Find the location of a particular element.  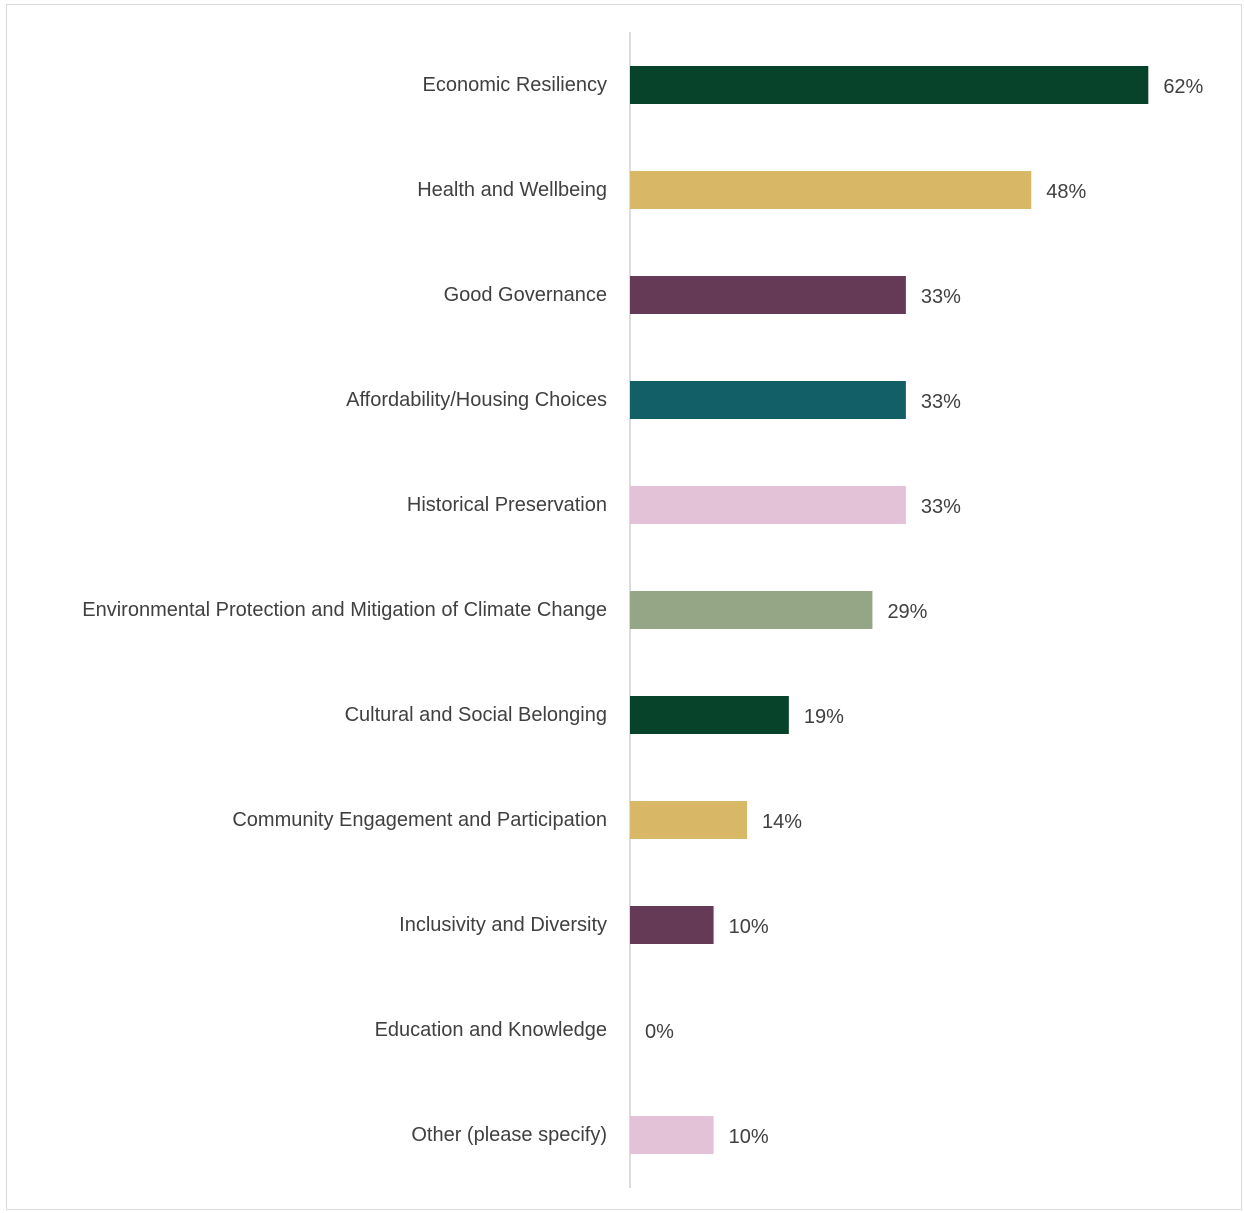

category-label: Community Engagement and Participation is located at coordinates (419, 820).